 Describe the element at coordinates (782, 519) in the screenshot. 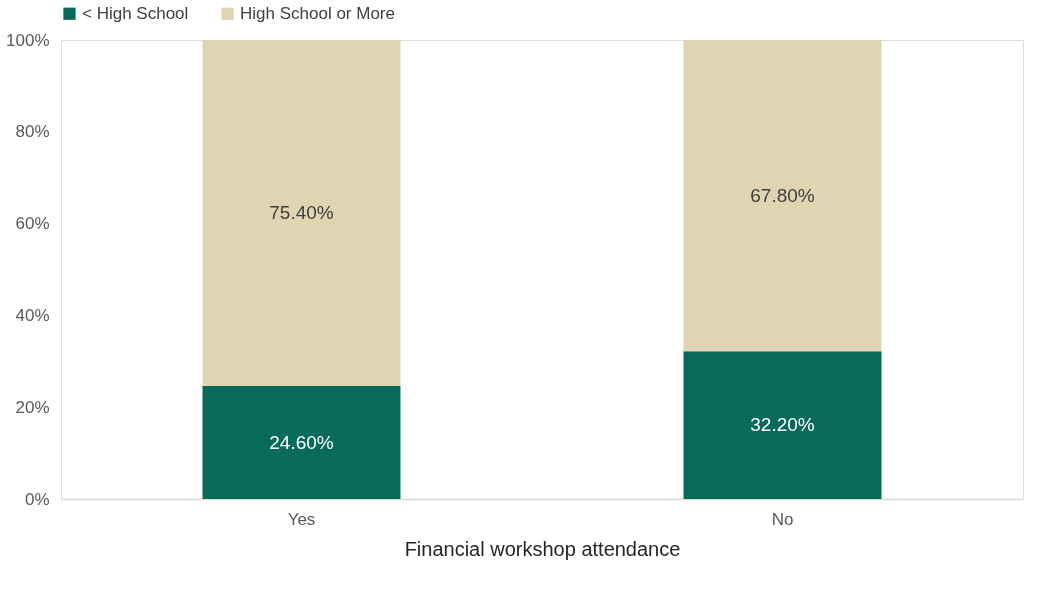

I see `x-tick-label: No` at that location.